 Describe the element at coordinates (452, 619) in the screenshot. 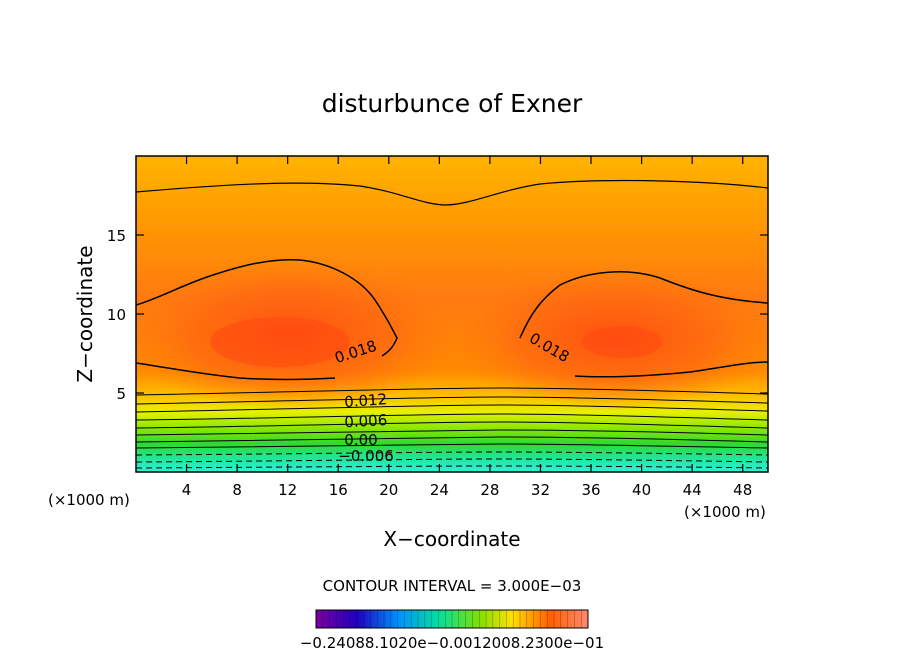

I see `colorbar` at that location.